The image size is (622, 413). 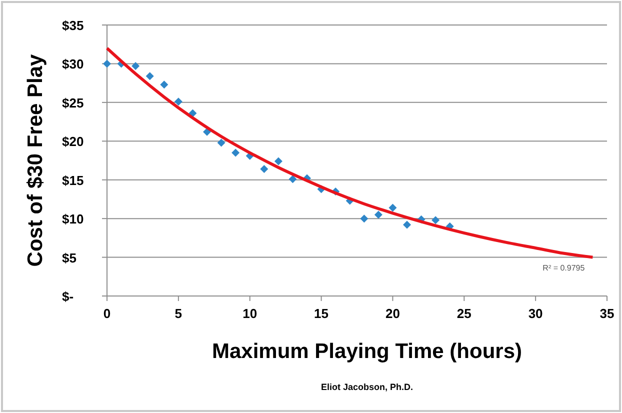 I want to click on y-tick-label: $35, so click(x=73, y=25).